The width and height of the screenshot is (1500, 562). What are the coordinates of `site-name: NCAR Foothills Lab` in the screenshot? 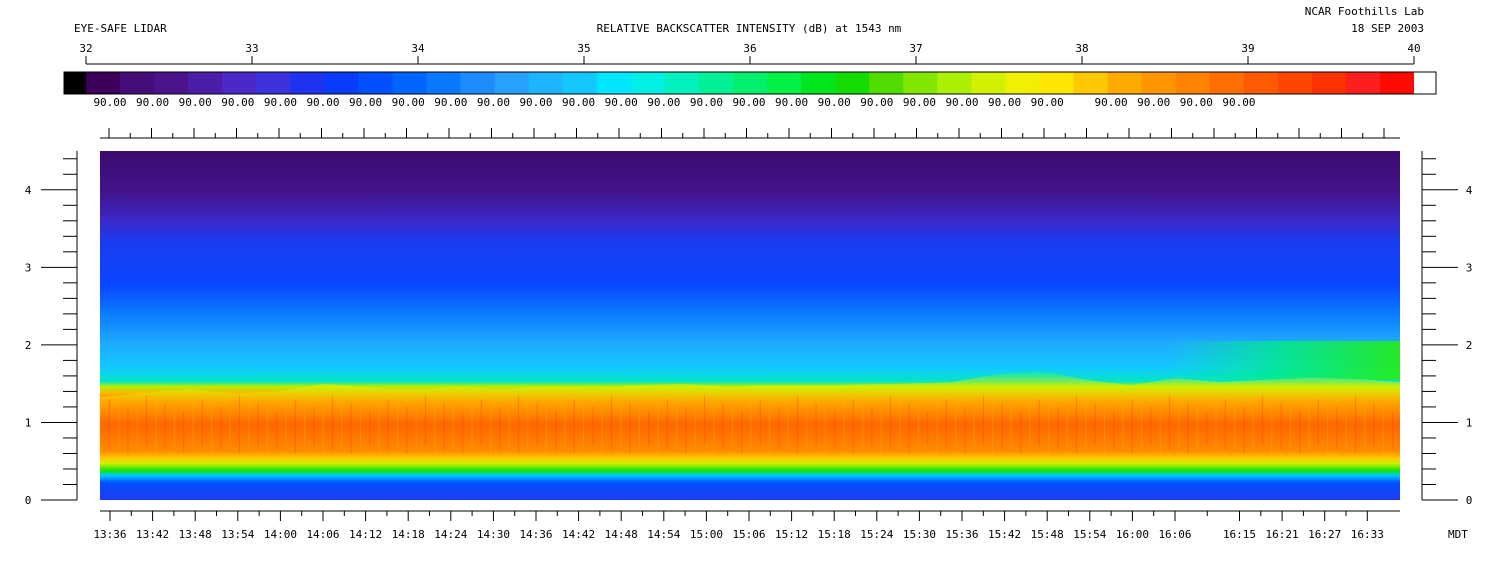 It's located at (1364, 11).